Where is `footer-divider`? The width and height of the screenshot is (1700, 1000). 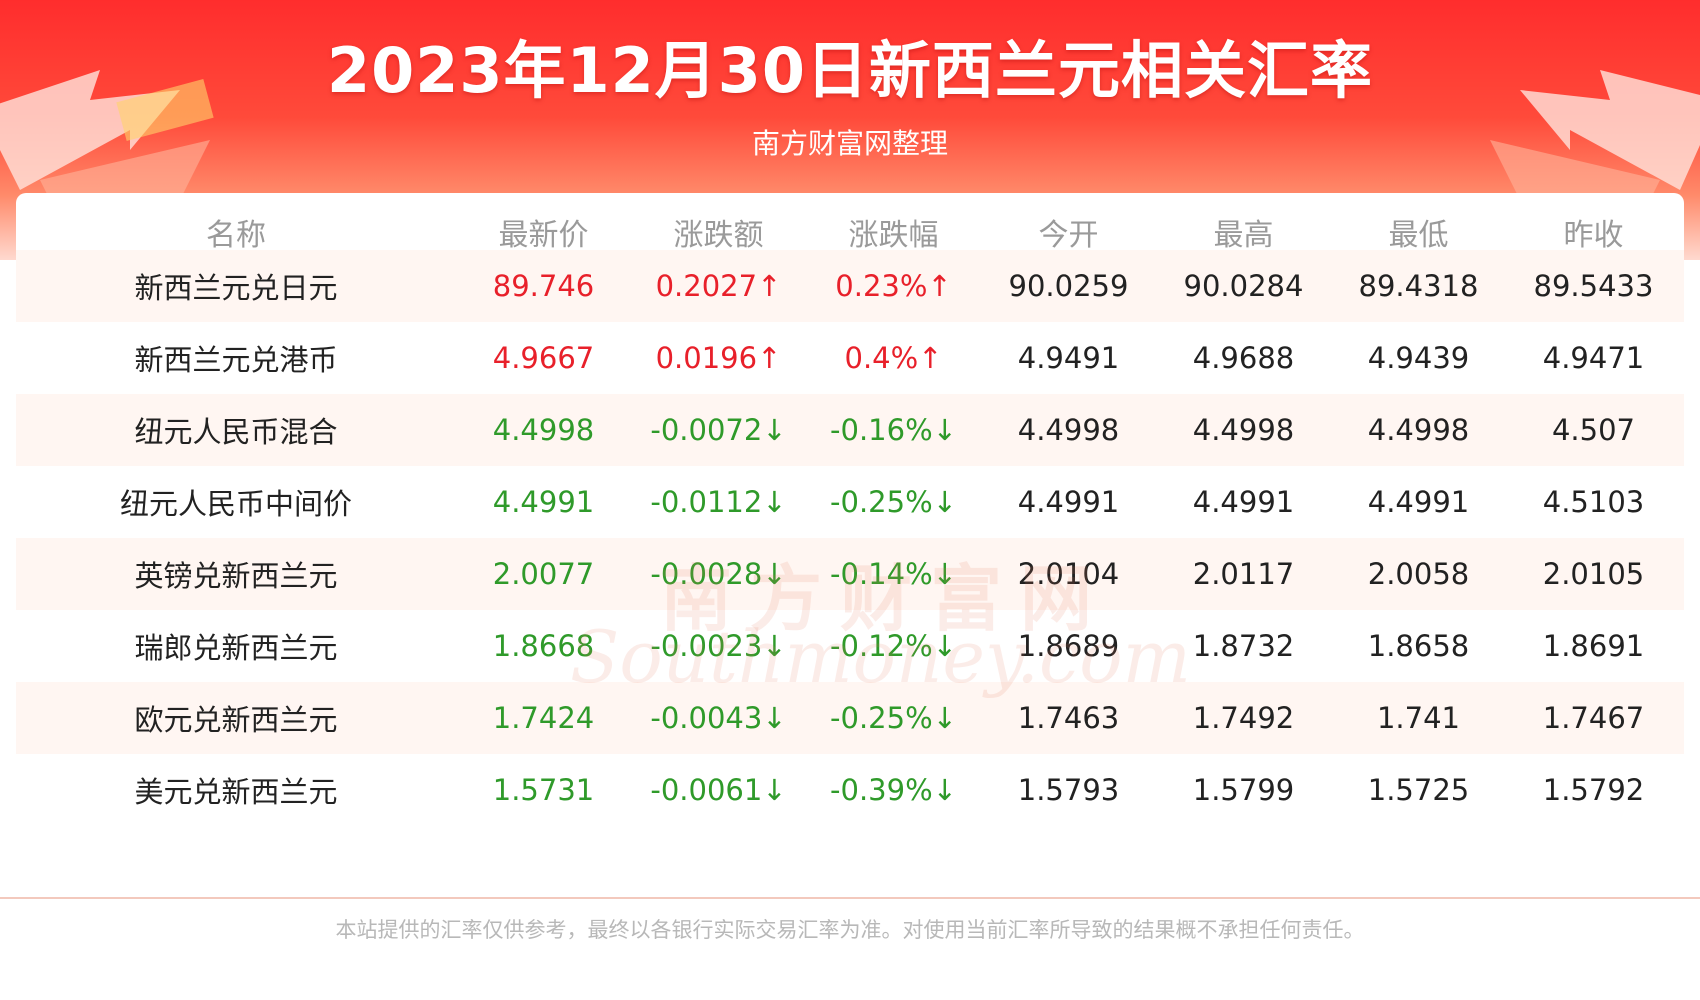
footer-divider is located at coordinates (850, 898).